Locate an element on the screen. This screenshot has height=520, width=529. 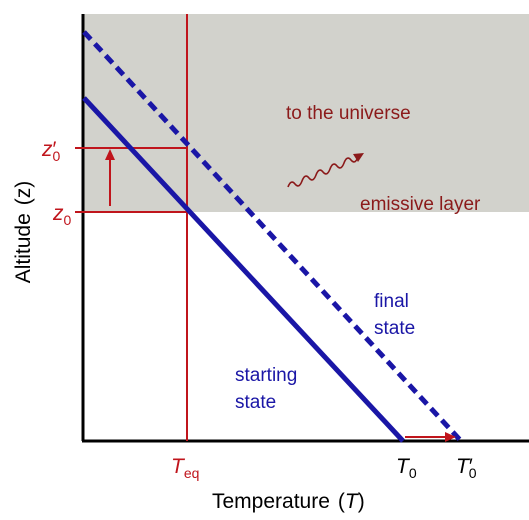
teq-base: T is located at coordinates (178, 466).